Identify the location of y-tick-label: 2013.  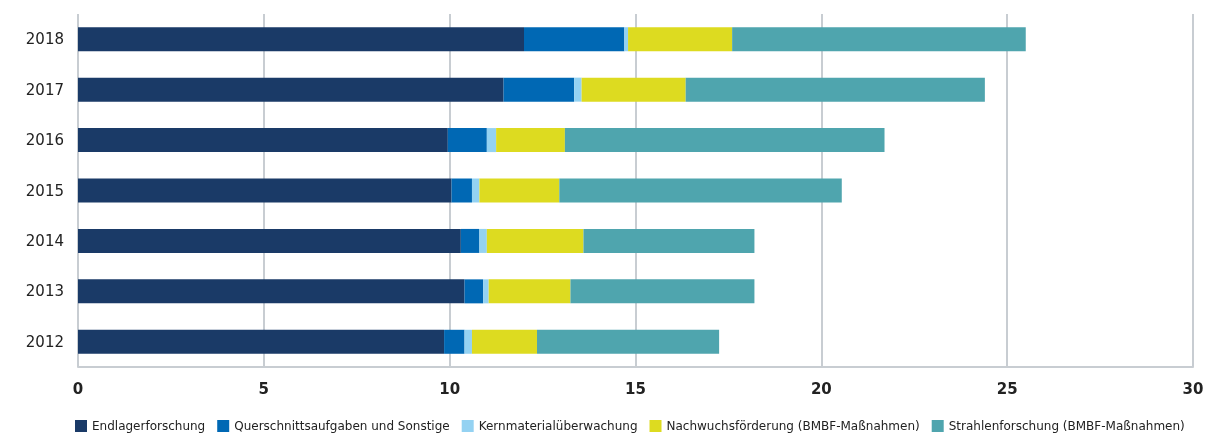
(44, 291).